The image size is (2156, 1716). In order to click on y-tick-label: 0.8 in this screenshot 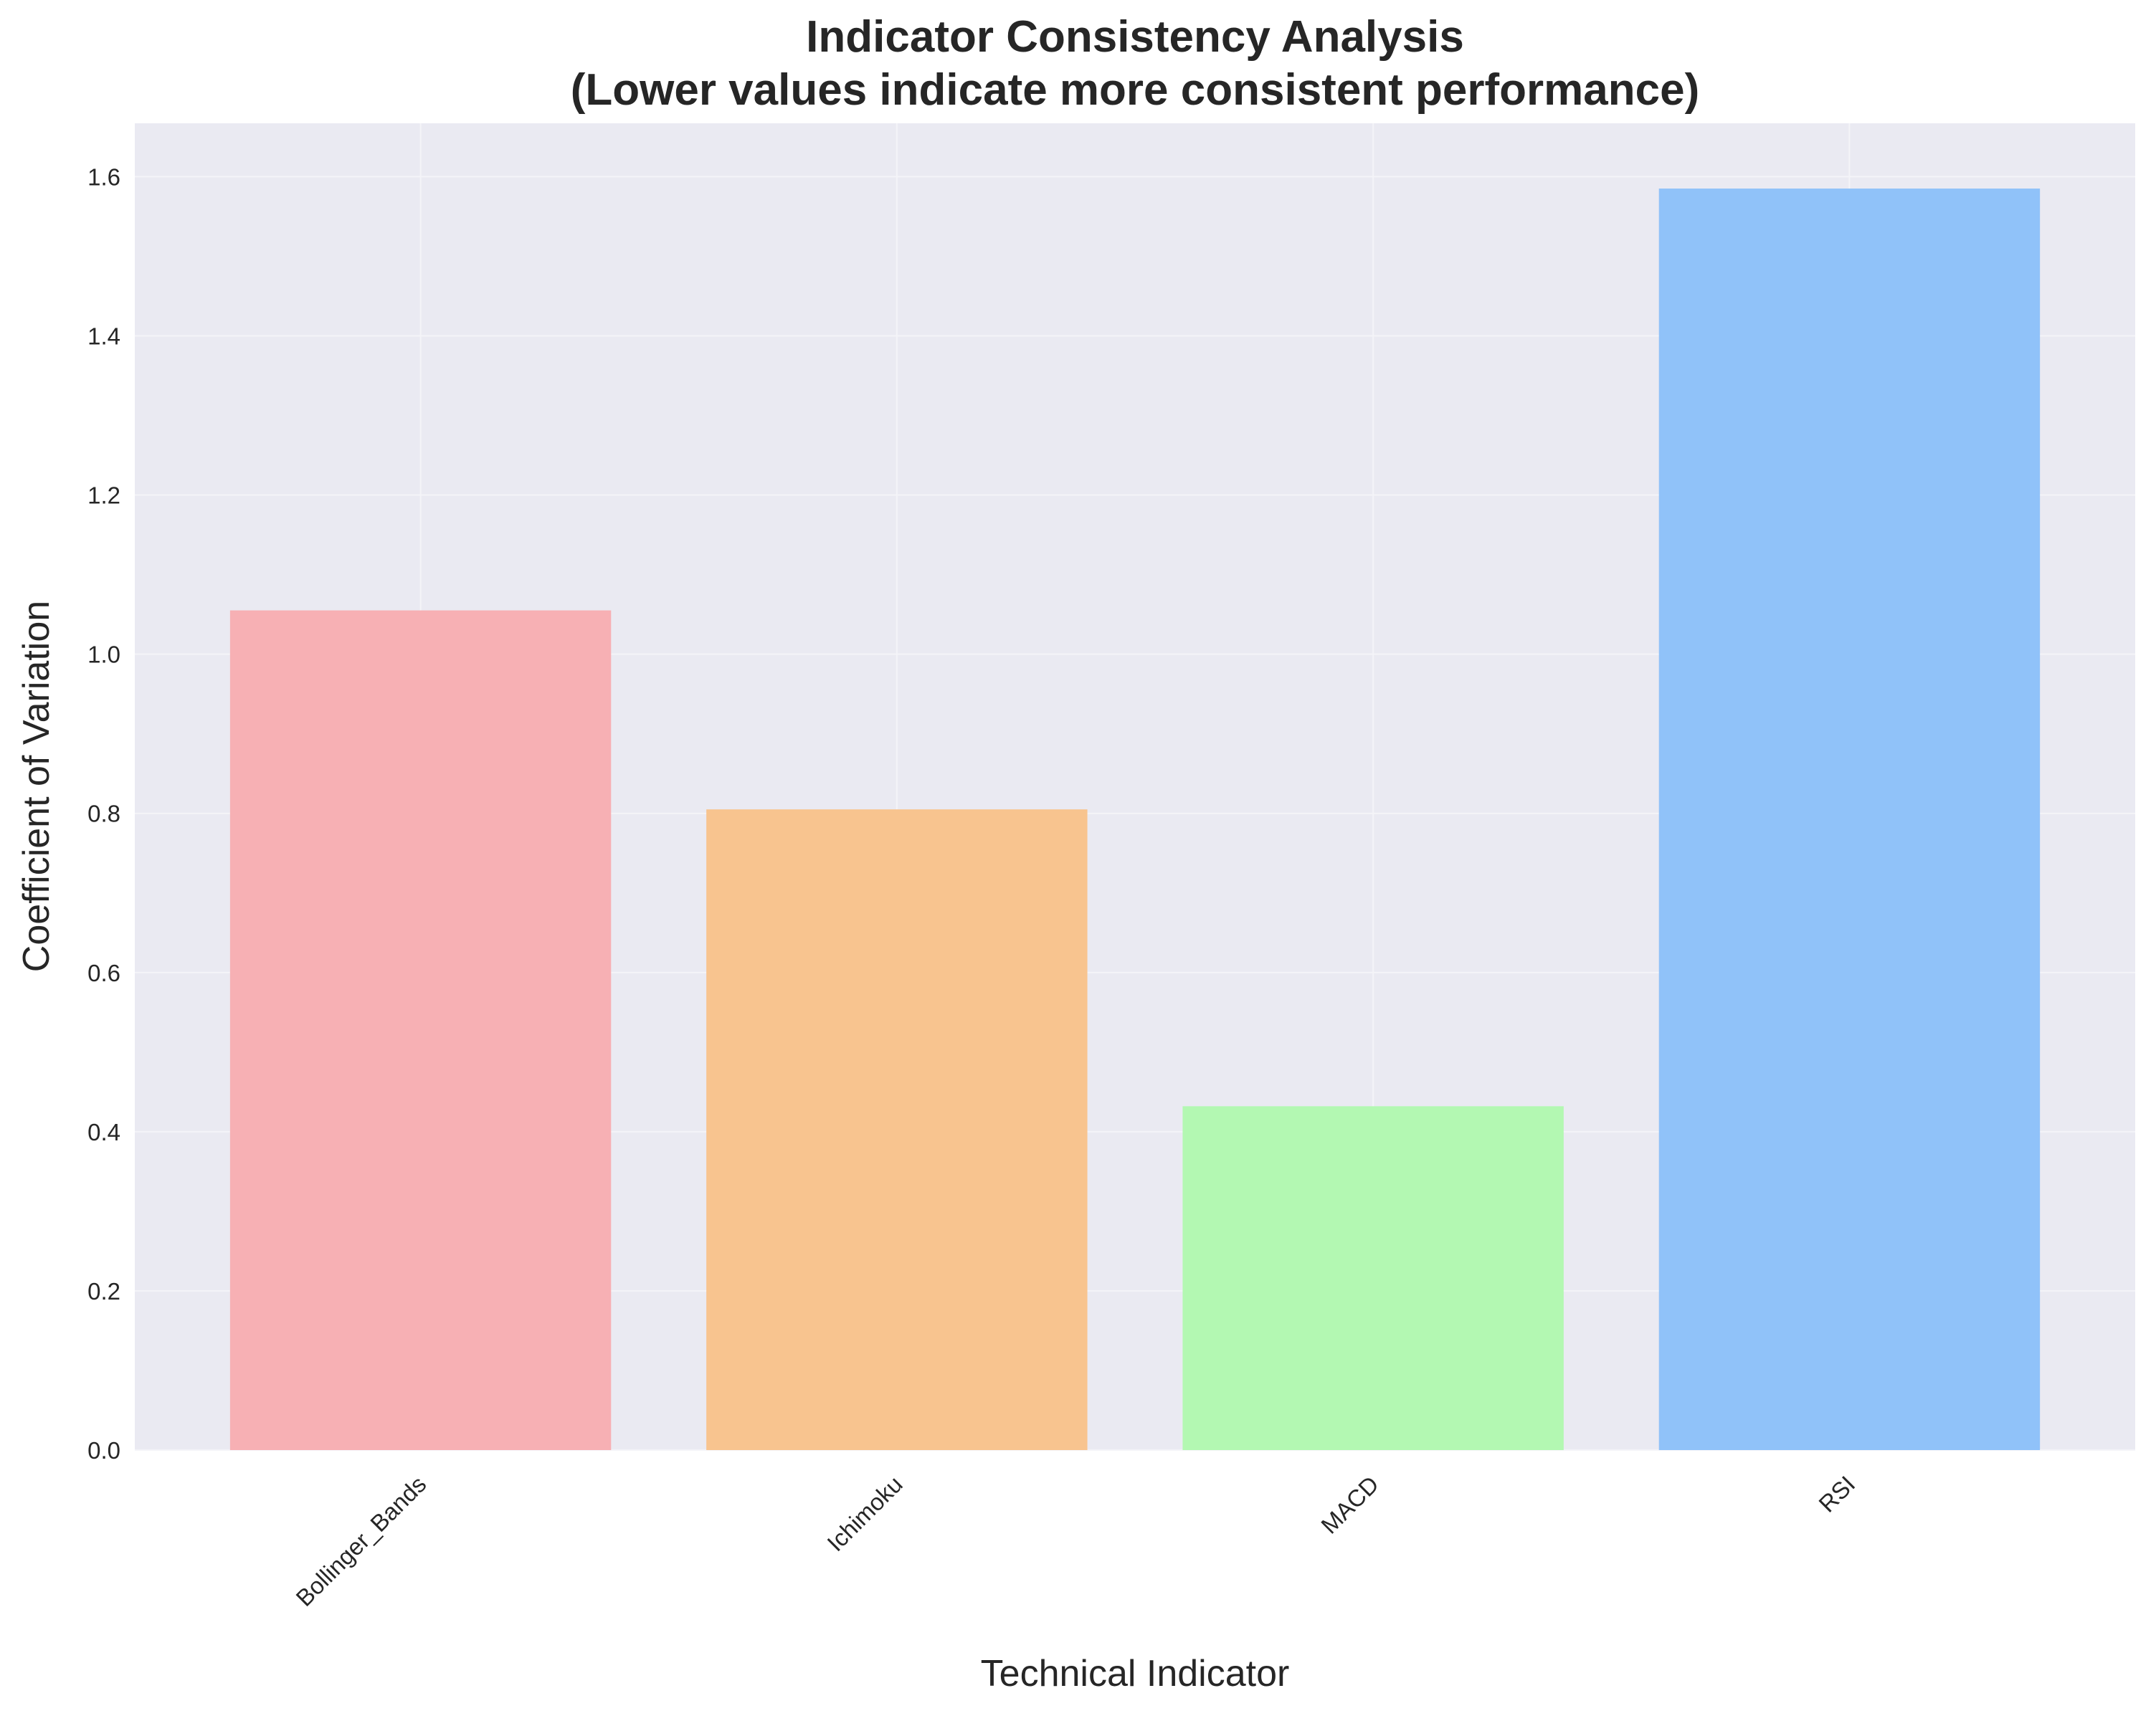, I will do `click(103, 814)`.